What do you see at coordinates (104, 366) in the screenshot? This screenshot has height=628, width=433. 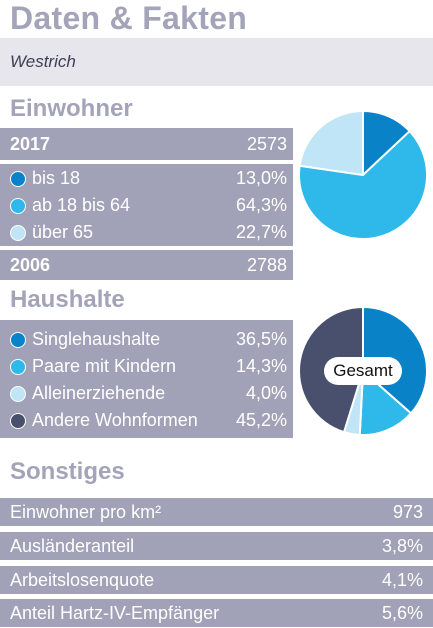 I see `legend-label: Paare mit Kindern` at bounding box center [104, 366].